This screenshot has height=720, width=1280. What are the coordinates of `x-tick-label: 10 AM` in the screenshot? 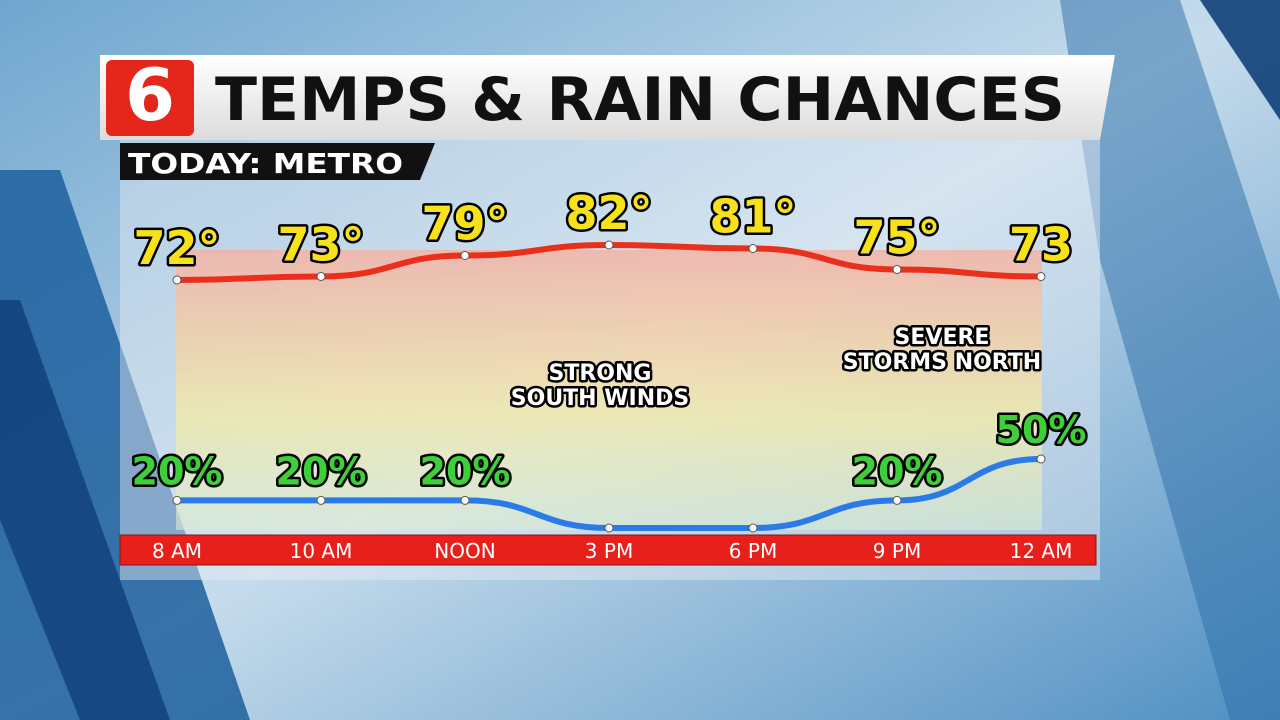 It's located at (321, 551).